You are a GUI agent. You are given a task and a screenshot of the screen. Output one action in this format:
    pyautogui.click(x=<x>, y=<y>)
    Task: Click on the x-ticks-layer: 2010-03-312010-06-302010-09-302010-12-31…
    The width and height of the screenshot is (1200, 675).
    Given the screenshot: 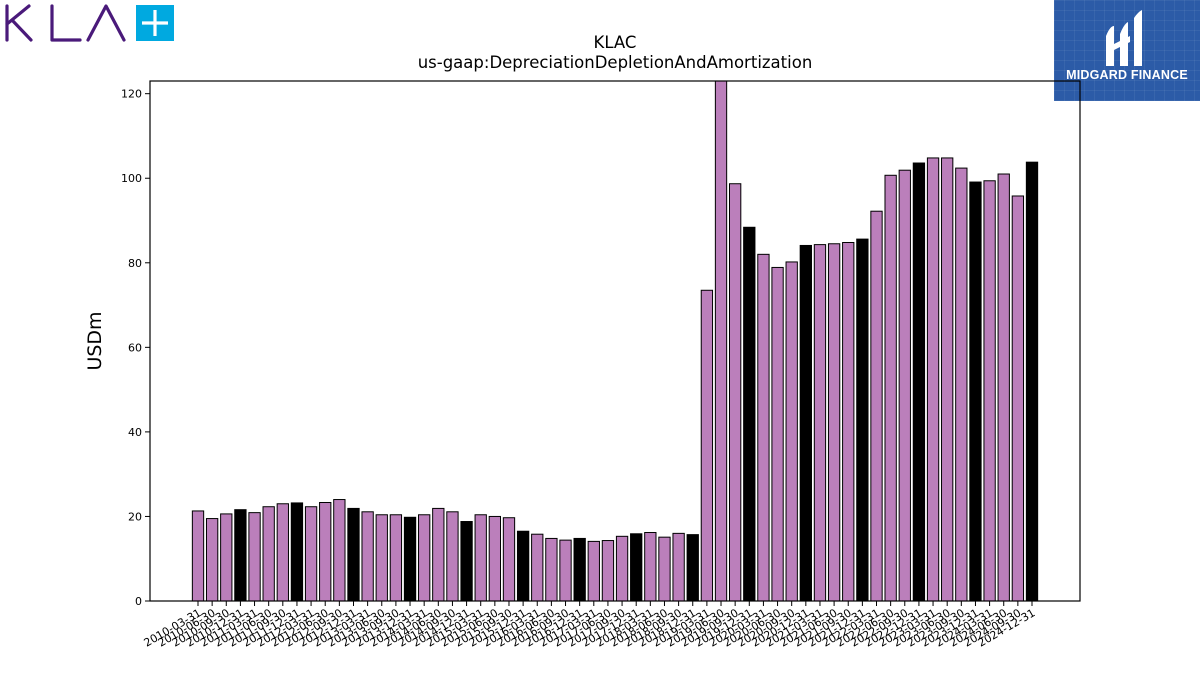 What is the action you would take?
    pyautogui.click(x=590, y=625)
    